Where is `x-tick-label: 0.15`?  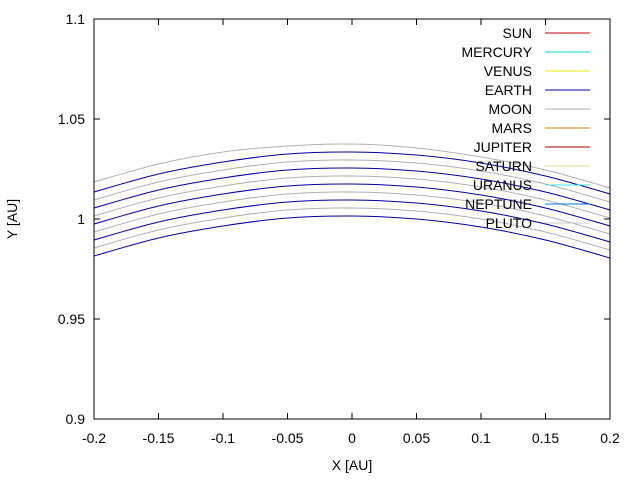
x-tick-label: 0.15 is located at coordinates (545, 438).